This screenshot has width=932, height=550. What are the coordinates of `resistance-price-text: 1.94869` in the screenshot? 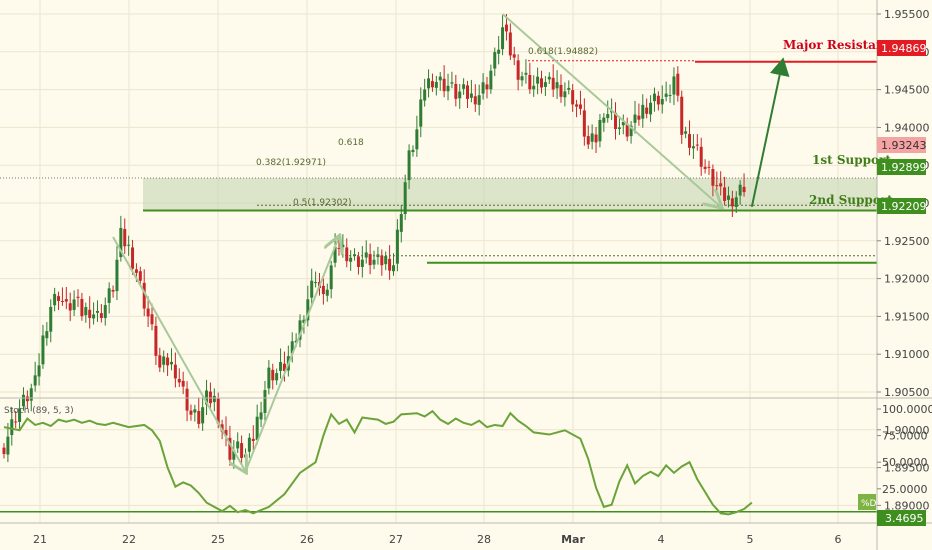 It's located at (904, 48).